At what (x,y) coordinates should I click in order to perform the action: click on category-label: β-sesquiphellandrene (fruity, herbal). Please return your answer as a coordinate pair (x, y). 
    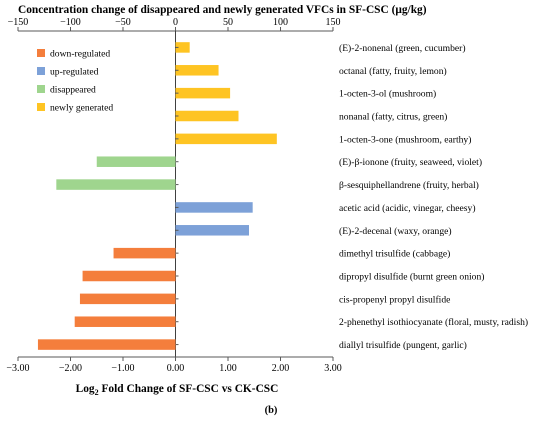
    Looking at the image, I should click on (409, 185).